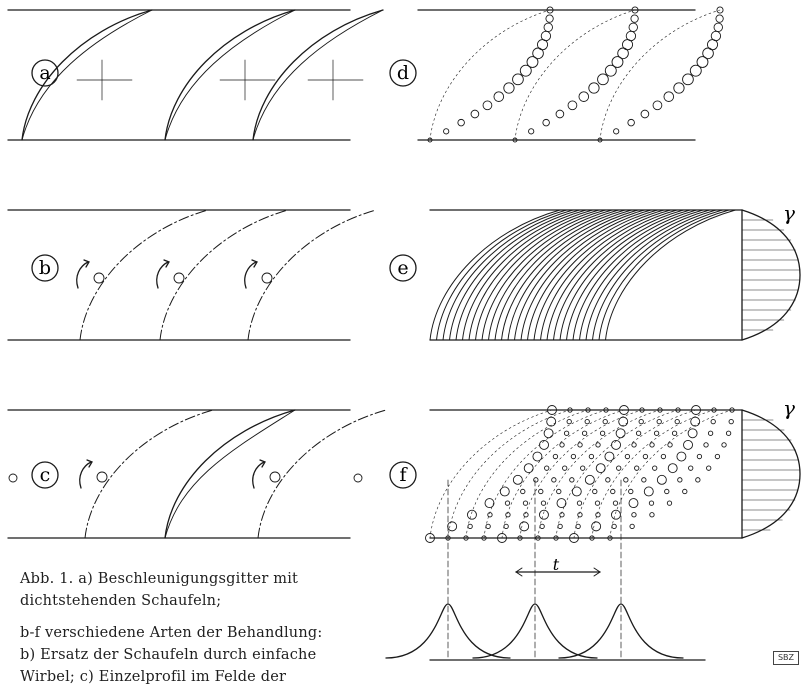 Image resolution: width=803 pixels, height=688 pixels. Describe the element at coordinates (556, 564) in the screenshot. I see `pitch-symbol-t: t` at that location.